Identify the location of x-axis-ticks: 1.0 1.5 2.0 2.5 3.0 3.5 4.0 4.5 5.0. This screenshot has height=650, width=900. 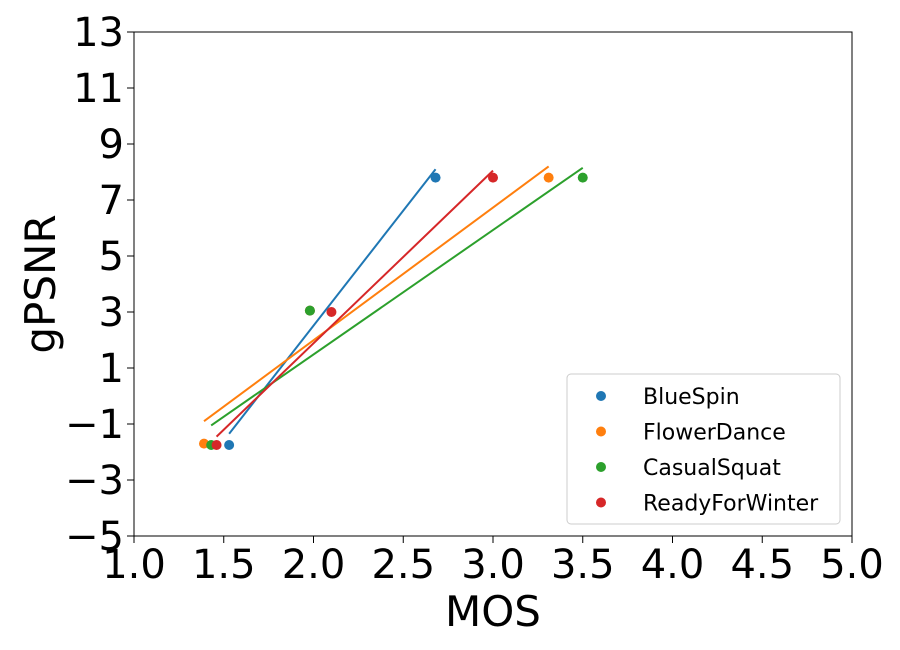
(493, 562).